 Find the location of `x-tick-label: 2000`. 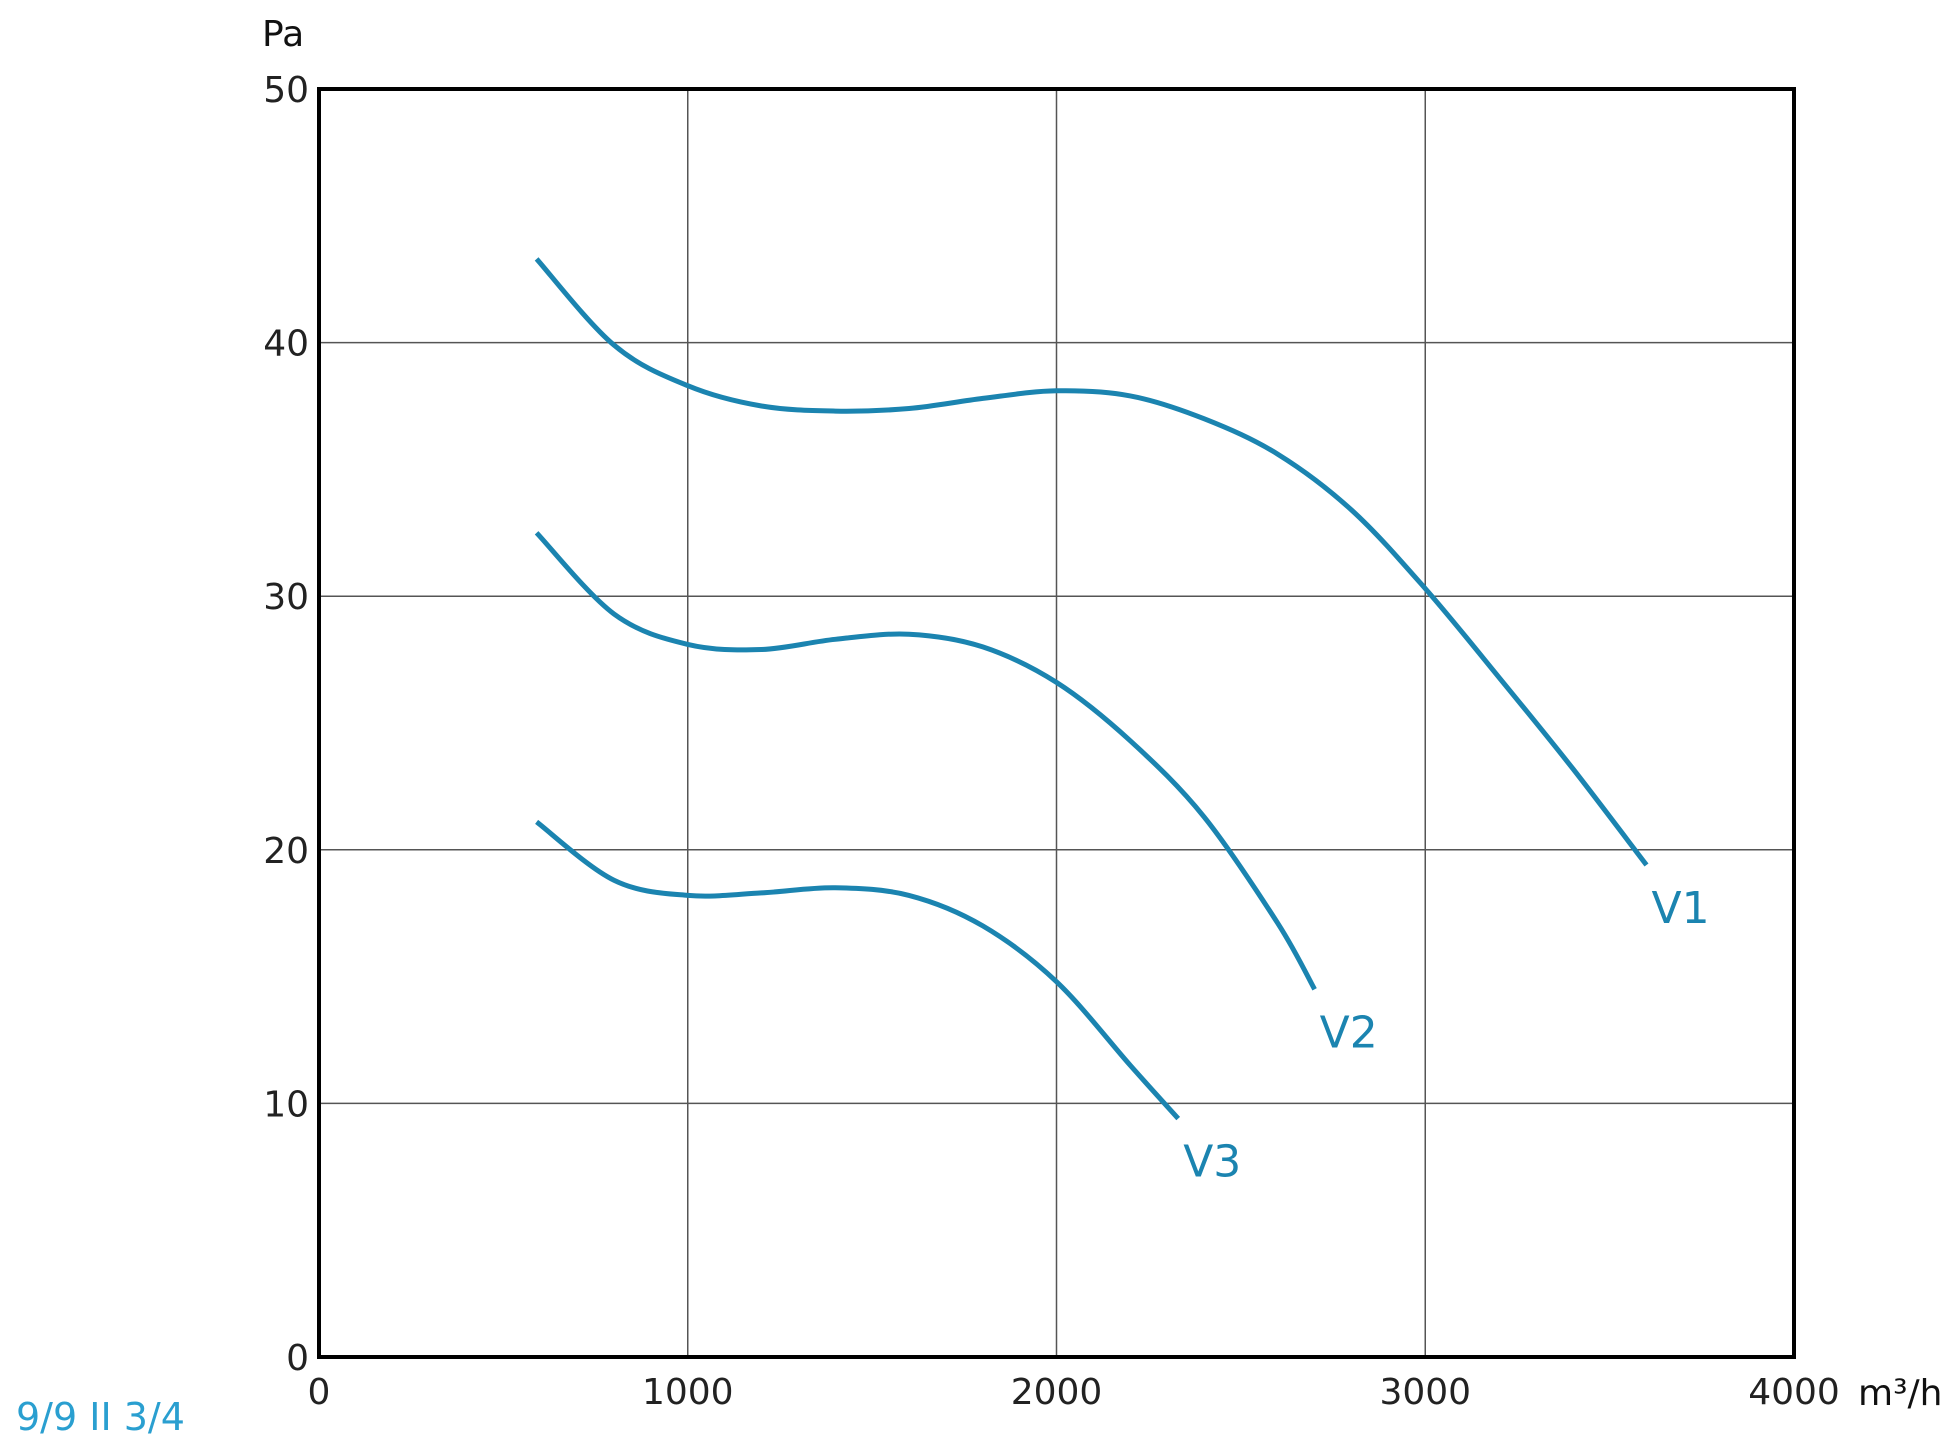

x-tick-label: 2000 is located at coordinates (1057, 1392).